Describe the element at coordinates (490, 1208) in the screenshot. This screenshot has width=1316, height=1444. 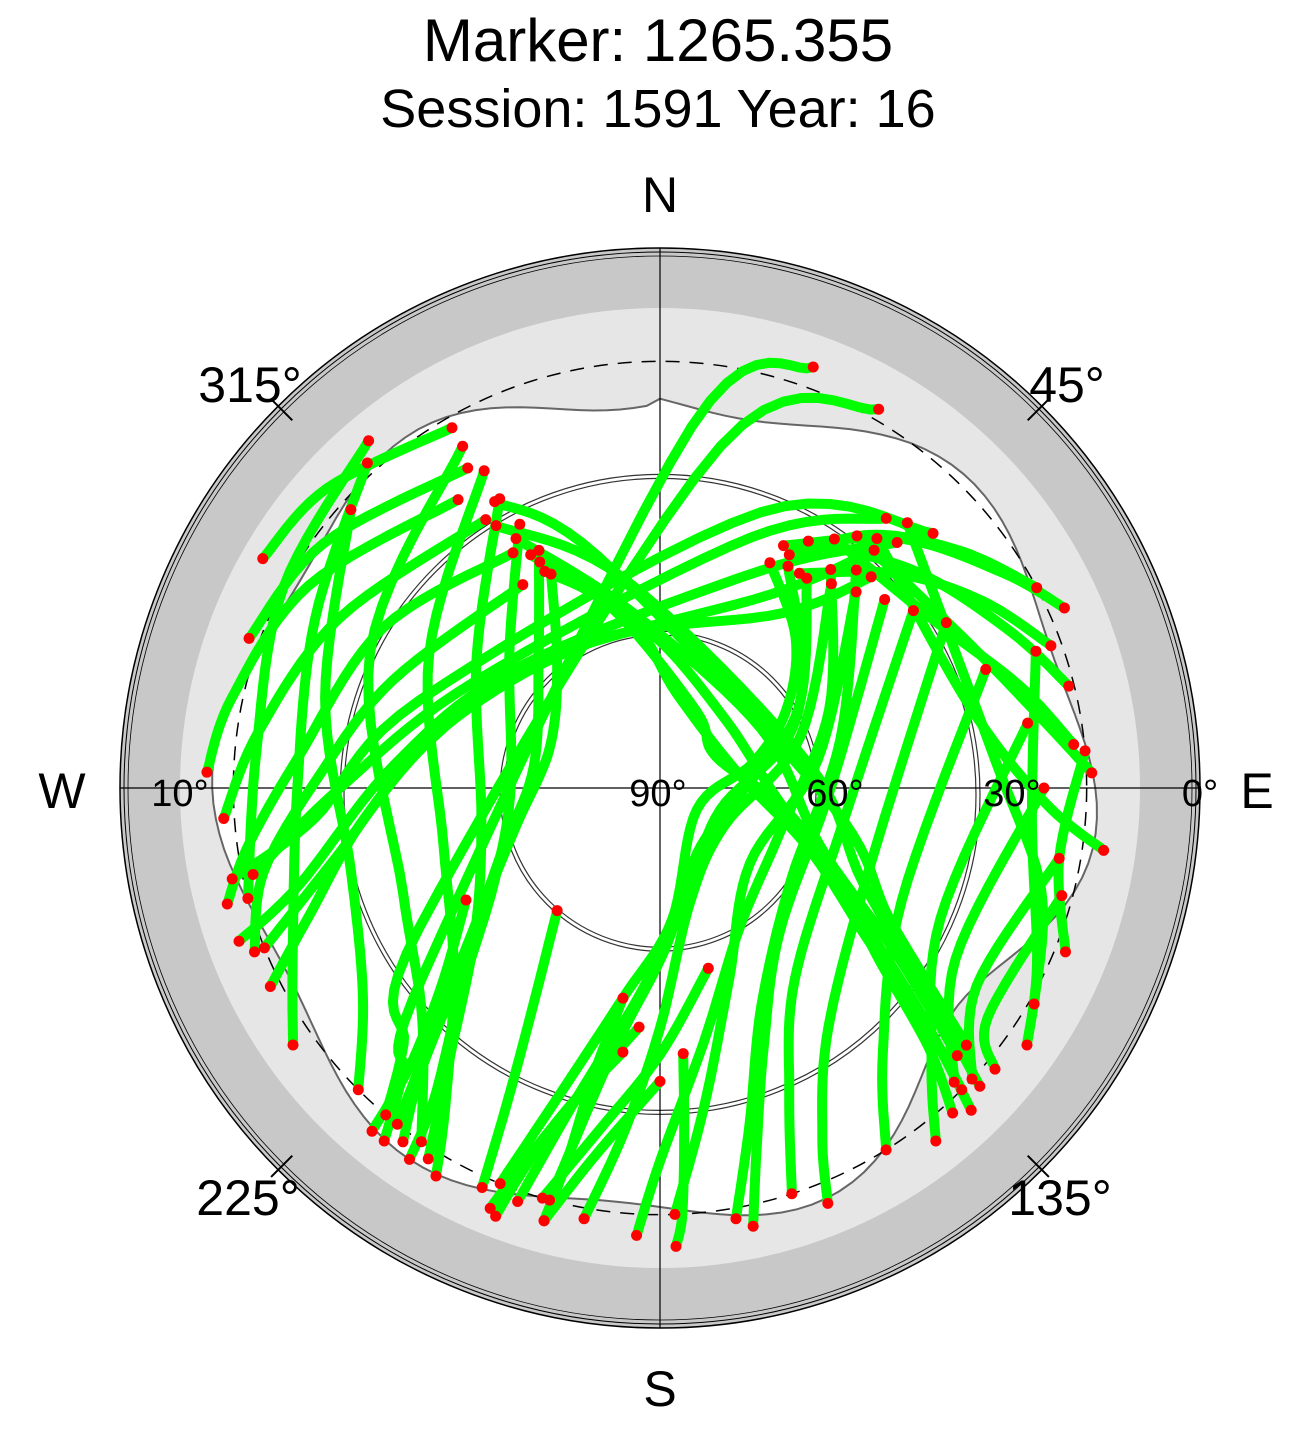
I see `track-endpoint-54-end` at that location.